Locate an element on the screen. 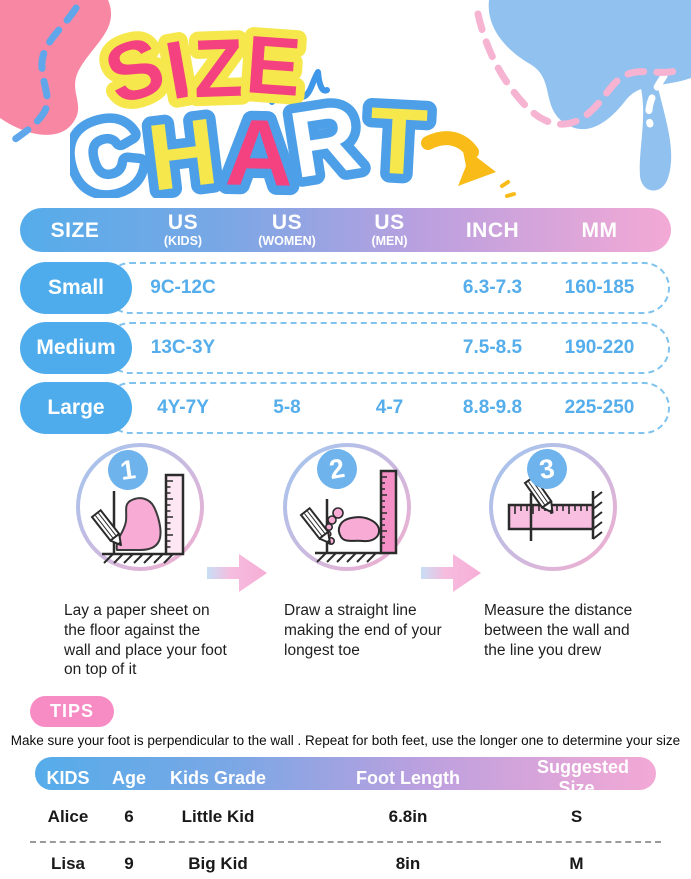 The height and width of the screenshot is (879, 691). header-age: Age is located at coordinates (128, 777).